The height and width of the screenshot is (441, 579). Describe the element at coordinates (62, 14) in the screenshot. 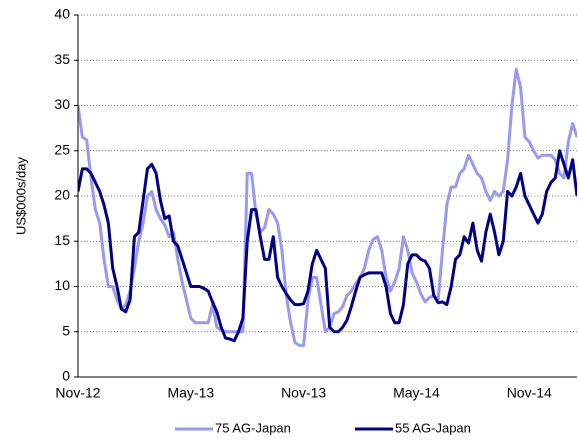

I see `y-tick-label: 40` at that location.